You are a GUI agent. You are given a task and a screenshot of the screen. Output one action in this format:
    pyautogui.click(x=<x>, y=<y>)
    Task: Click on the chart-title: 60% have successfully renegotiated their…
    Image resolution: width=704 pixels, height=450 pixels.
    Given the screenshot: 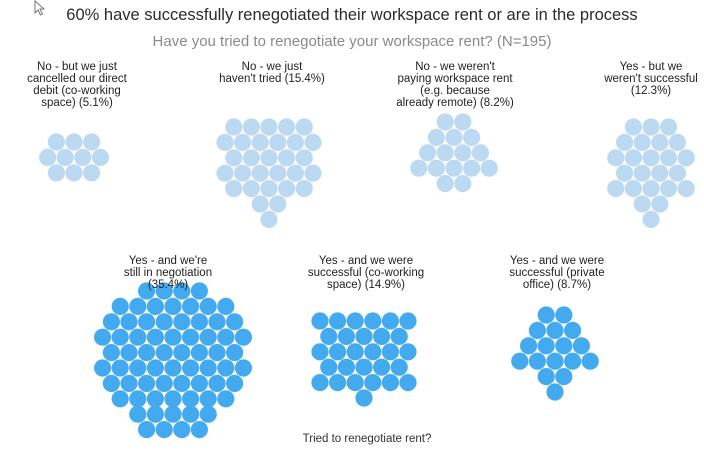 What is the action you would take?
    pyautogui.click(x=352, y=15)
    